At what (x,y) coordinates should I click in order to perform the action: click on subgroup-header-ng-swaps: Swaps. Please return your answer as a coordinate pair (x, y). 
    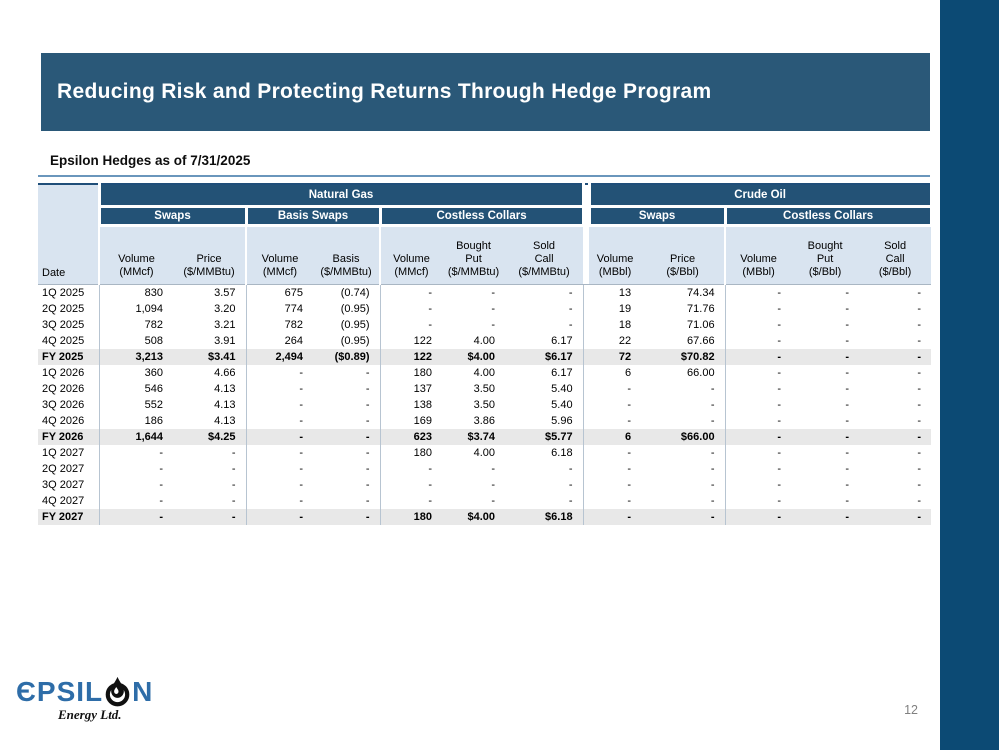
    Looking at the image, I should click on (172, 216).